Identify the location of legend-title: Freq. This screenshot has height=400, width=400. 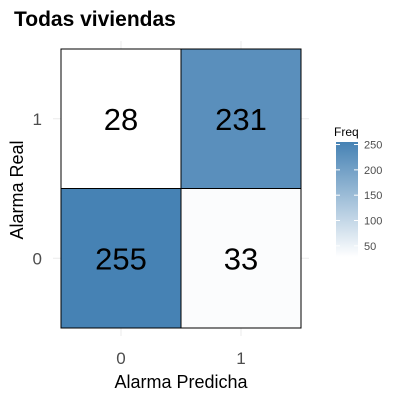
(346, 132).